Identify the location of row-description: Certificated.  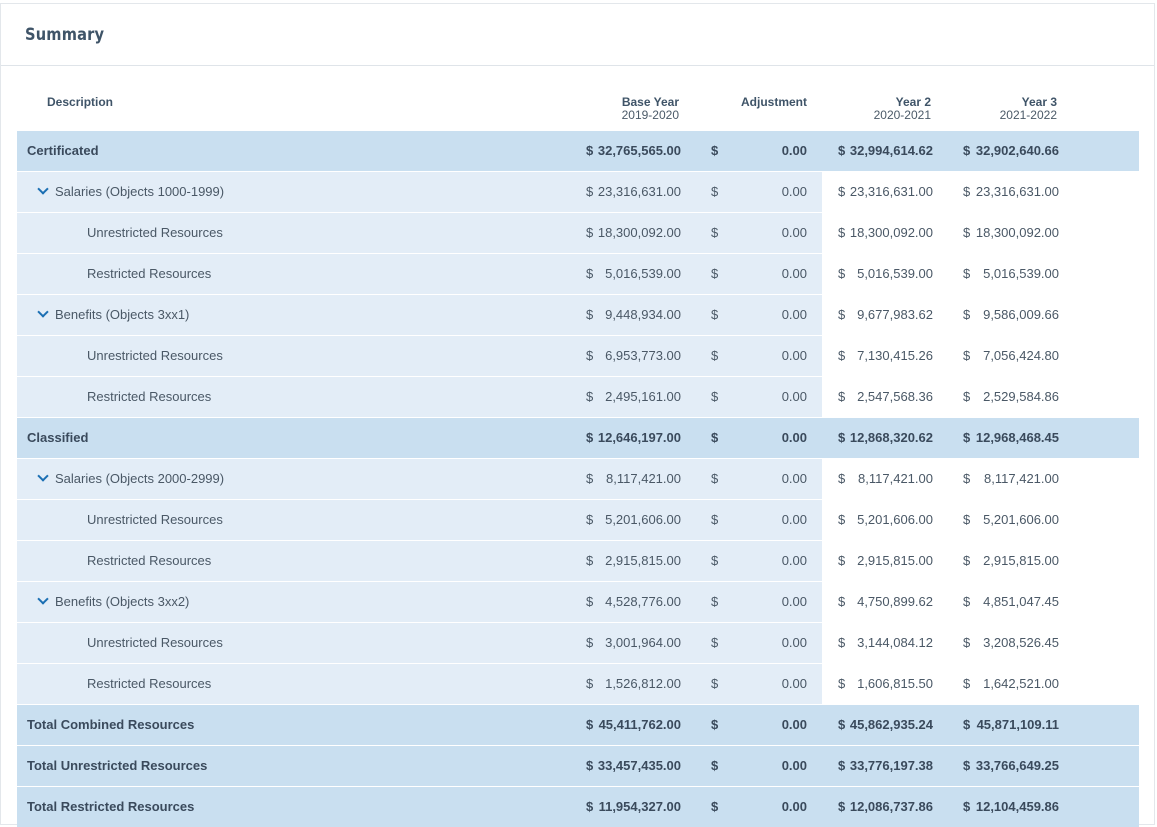
(63, 151).